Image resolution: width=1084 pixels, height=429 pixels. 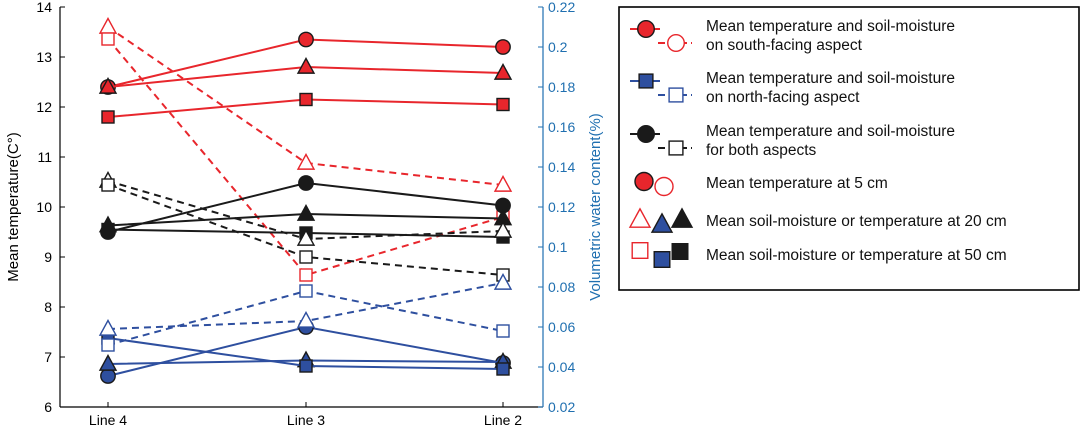 What do you see at coordinates (558, 47) in the screenshot?
I see `y-right-tick-label: 0.2` at bounding box center [558, 47].